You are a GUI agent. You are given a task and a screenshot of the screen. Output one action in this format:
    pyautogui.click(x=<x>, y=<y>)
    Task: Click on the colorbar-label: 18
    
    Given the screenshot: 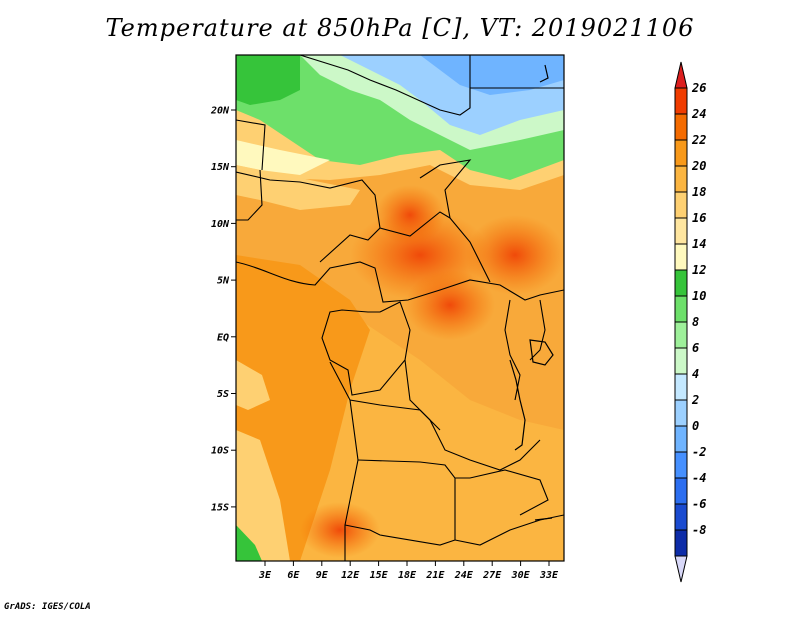 What is the action you would take?
    pyautogui.click(x=699, y=192)
    